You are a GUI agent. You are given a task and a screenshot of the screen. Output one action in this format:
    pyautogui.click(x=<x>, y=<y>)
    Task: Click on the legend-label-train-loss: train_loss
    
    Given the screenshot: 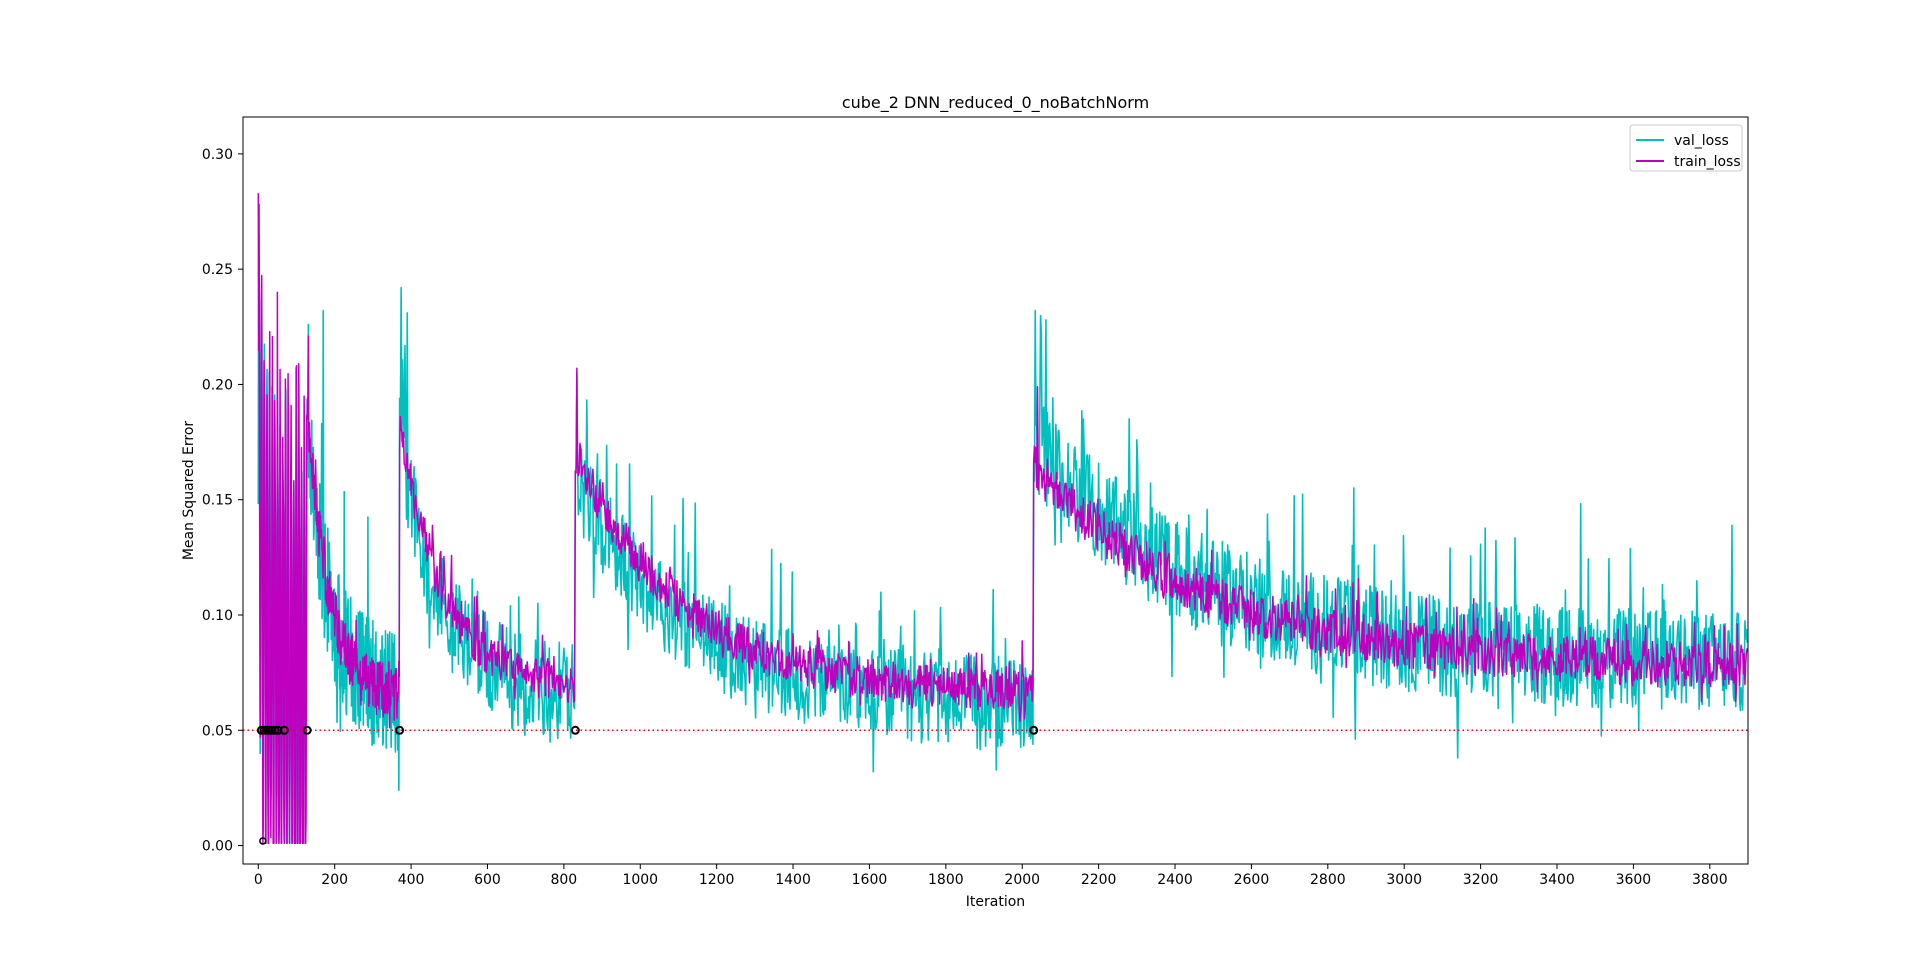 What is the action you would take?
    pyautogui.click(x=1707, y=162)
    